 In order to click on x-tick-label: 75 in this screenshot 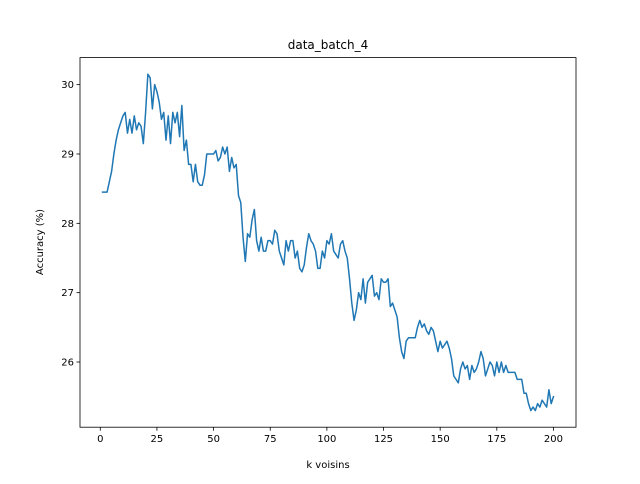, I will do `click(270, 439)`.